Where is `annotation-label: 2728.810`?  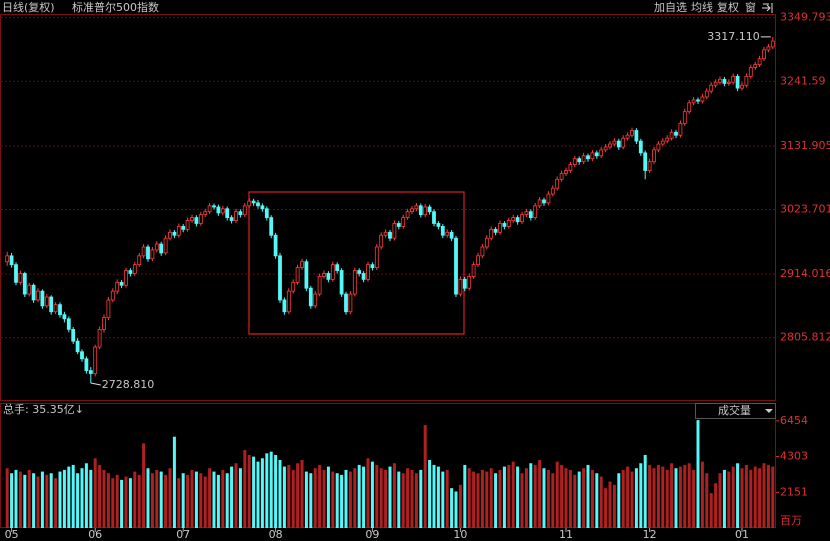
annotation-label: 2728.810 is located at coordinates (128, 384).